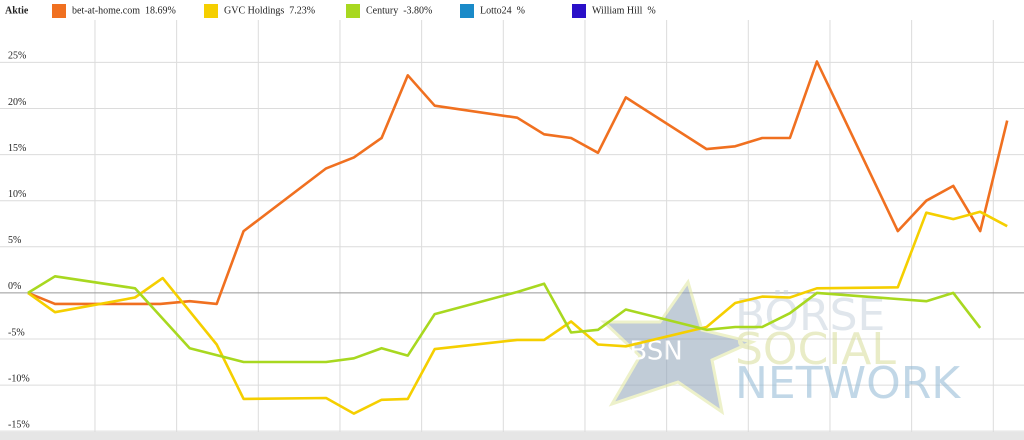  Describe the element at coordinates (269, 10) in the screenshot. I see `legend-label: GVC Holdings 7.23%` at that location.